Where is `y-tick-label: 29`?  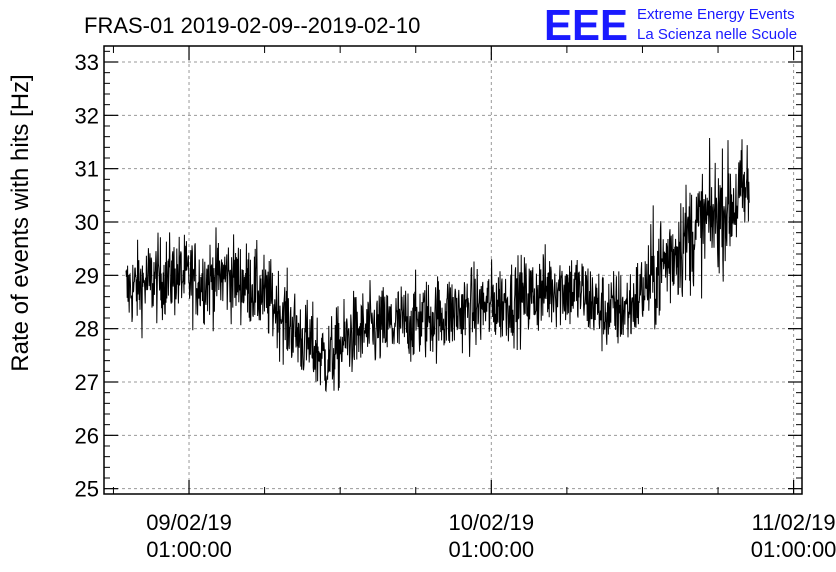
y-tick-label: 29 is located at coordinates (87, 275).